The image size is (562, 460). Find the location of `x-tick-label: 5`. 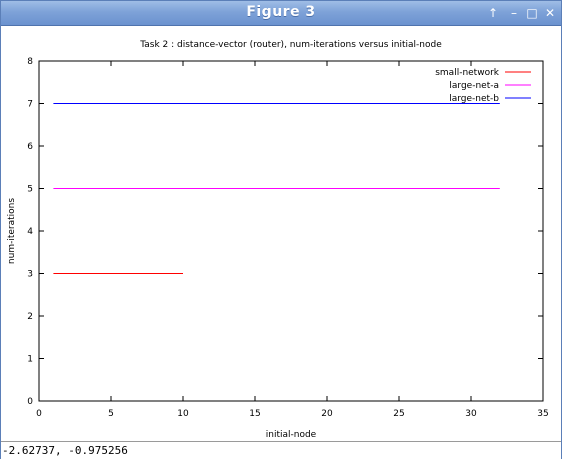

x-tick-label: 5 is located at coordinates (111, 414).